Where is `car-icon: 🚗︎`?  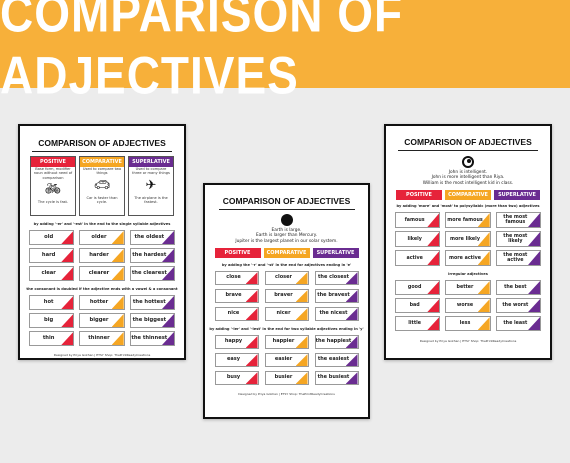
car-icon: 🚗︎ is located at coordinates (102, 185).